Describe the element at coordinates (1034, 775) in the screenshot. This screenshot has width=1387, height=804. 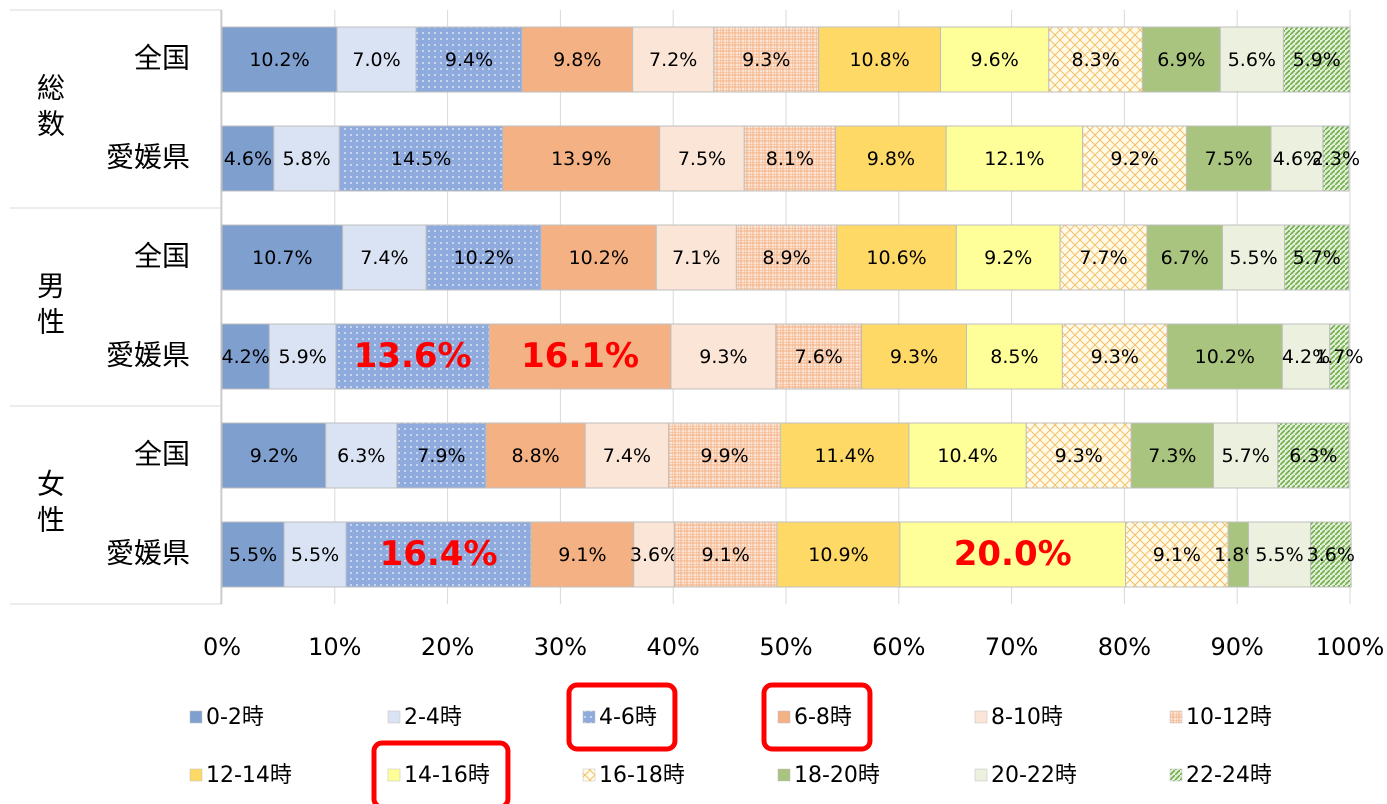
I see `legend-label: 20-22時` at that location.